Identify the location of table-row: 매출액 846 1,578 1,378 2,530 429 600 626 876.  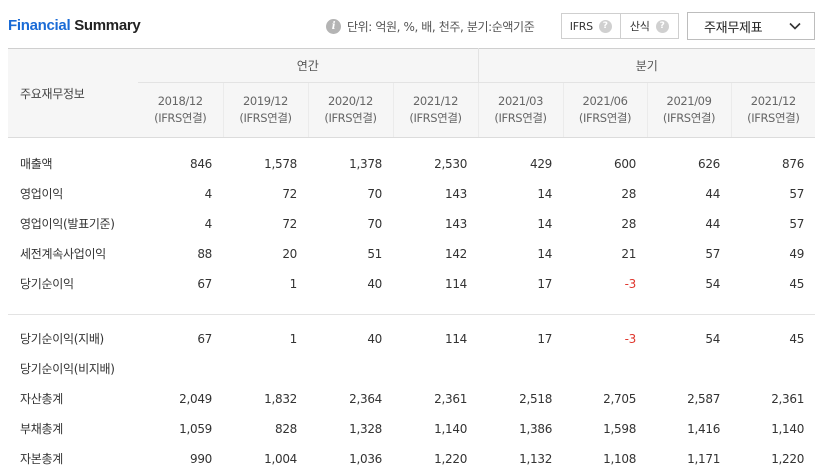
(411, 164).